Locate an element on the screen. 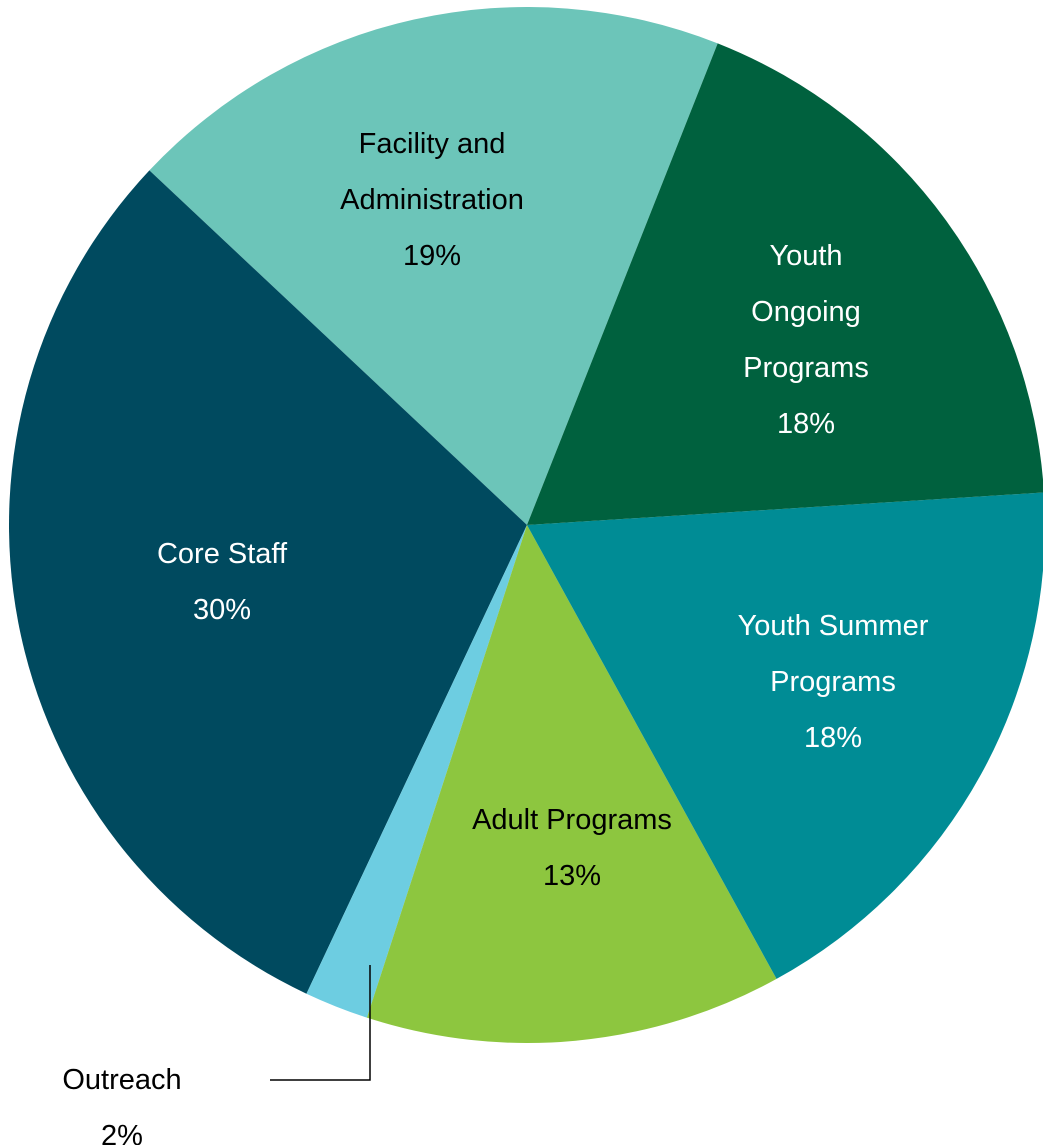  slice-label: Outreach 2% is located at coordinates (122, 1098).